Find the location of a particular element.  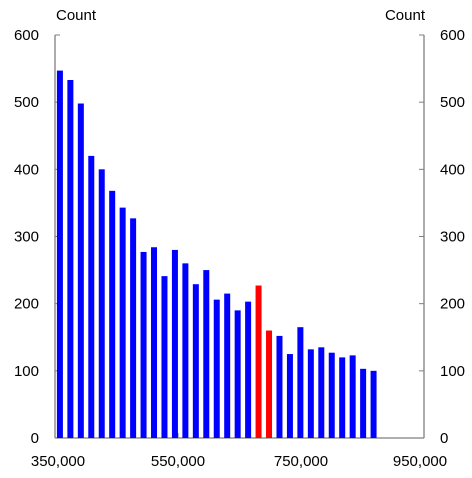

right-y-tick-label: 100 is located at coordinates (452, 371).